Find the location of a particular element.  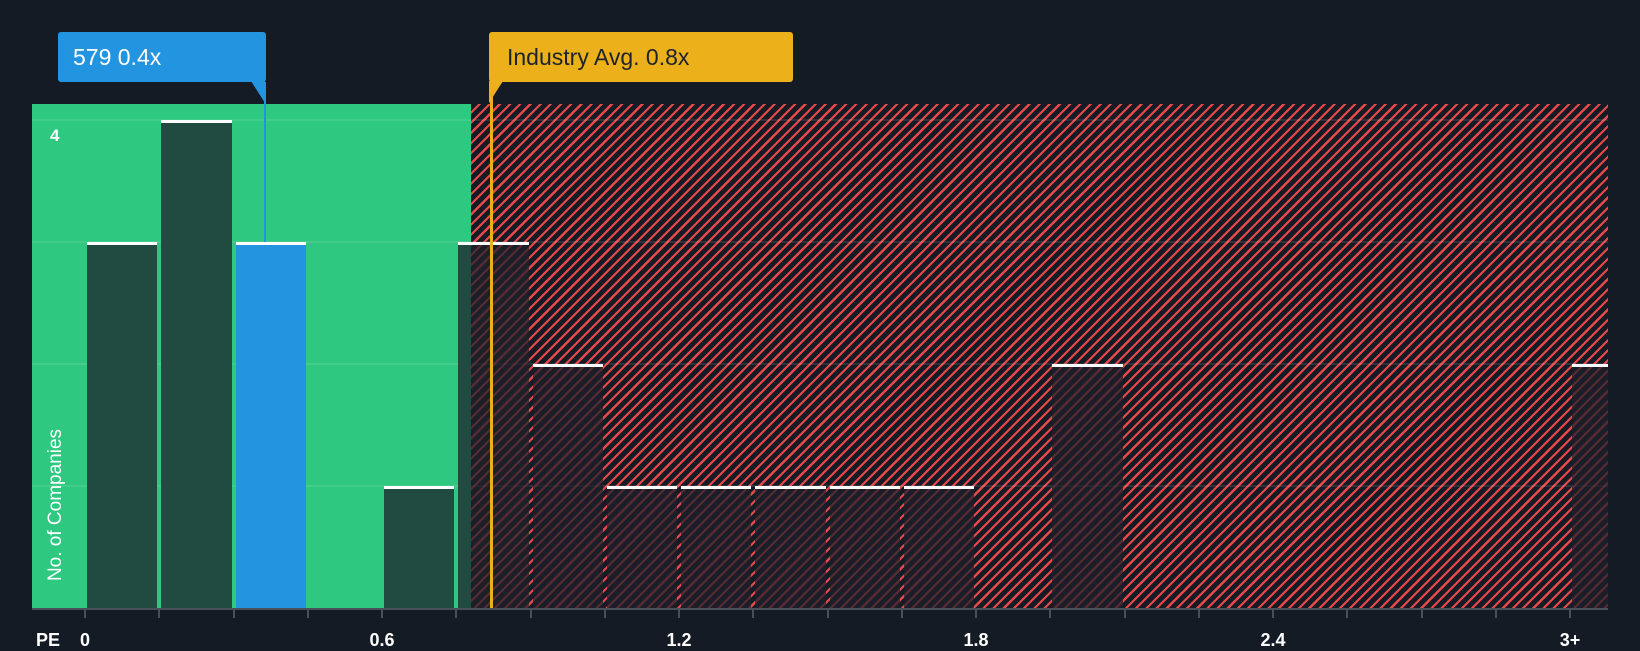

x-tick-label: 3+ is located at coordinates (1570, 640).